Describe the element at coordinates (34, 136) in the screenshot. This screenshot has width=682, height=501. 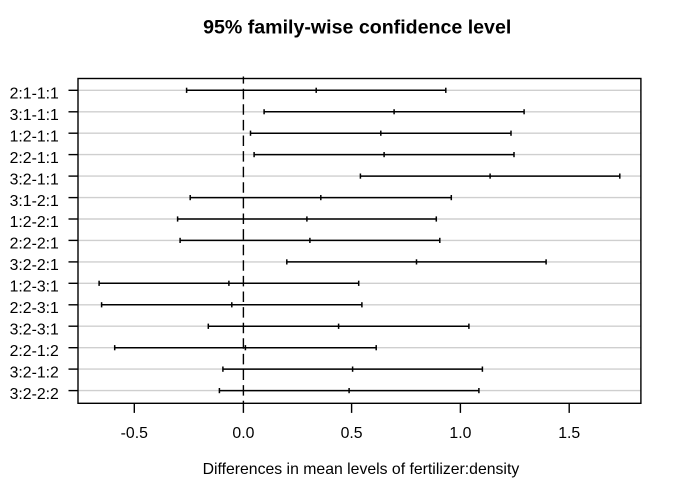
I see `svg-text: 1:2-1:1` at that location.